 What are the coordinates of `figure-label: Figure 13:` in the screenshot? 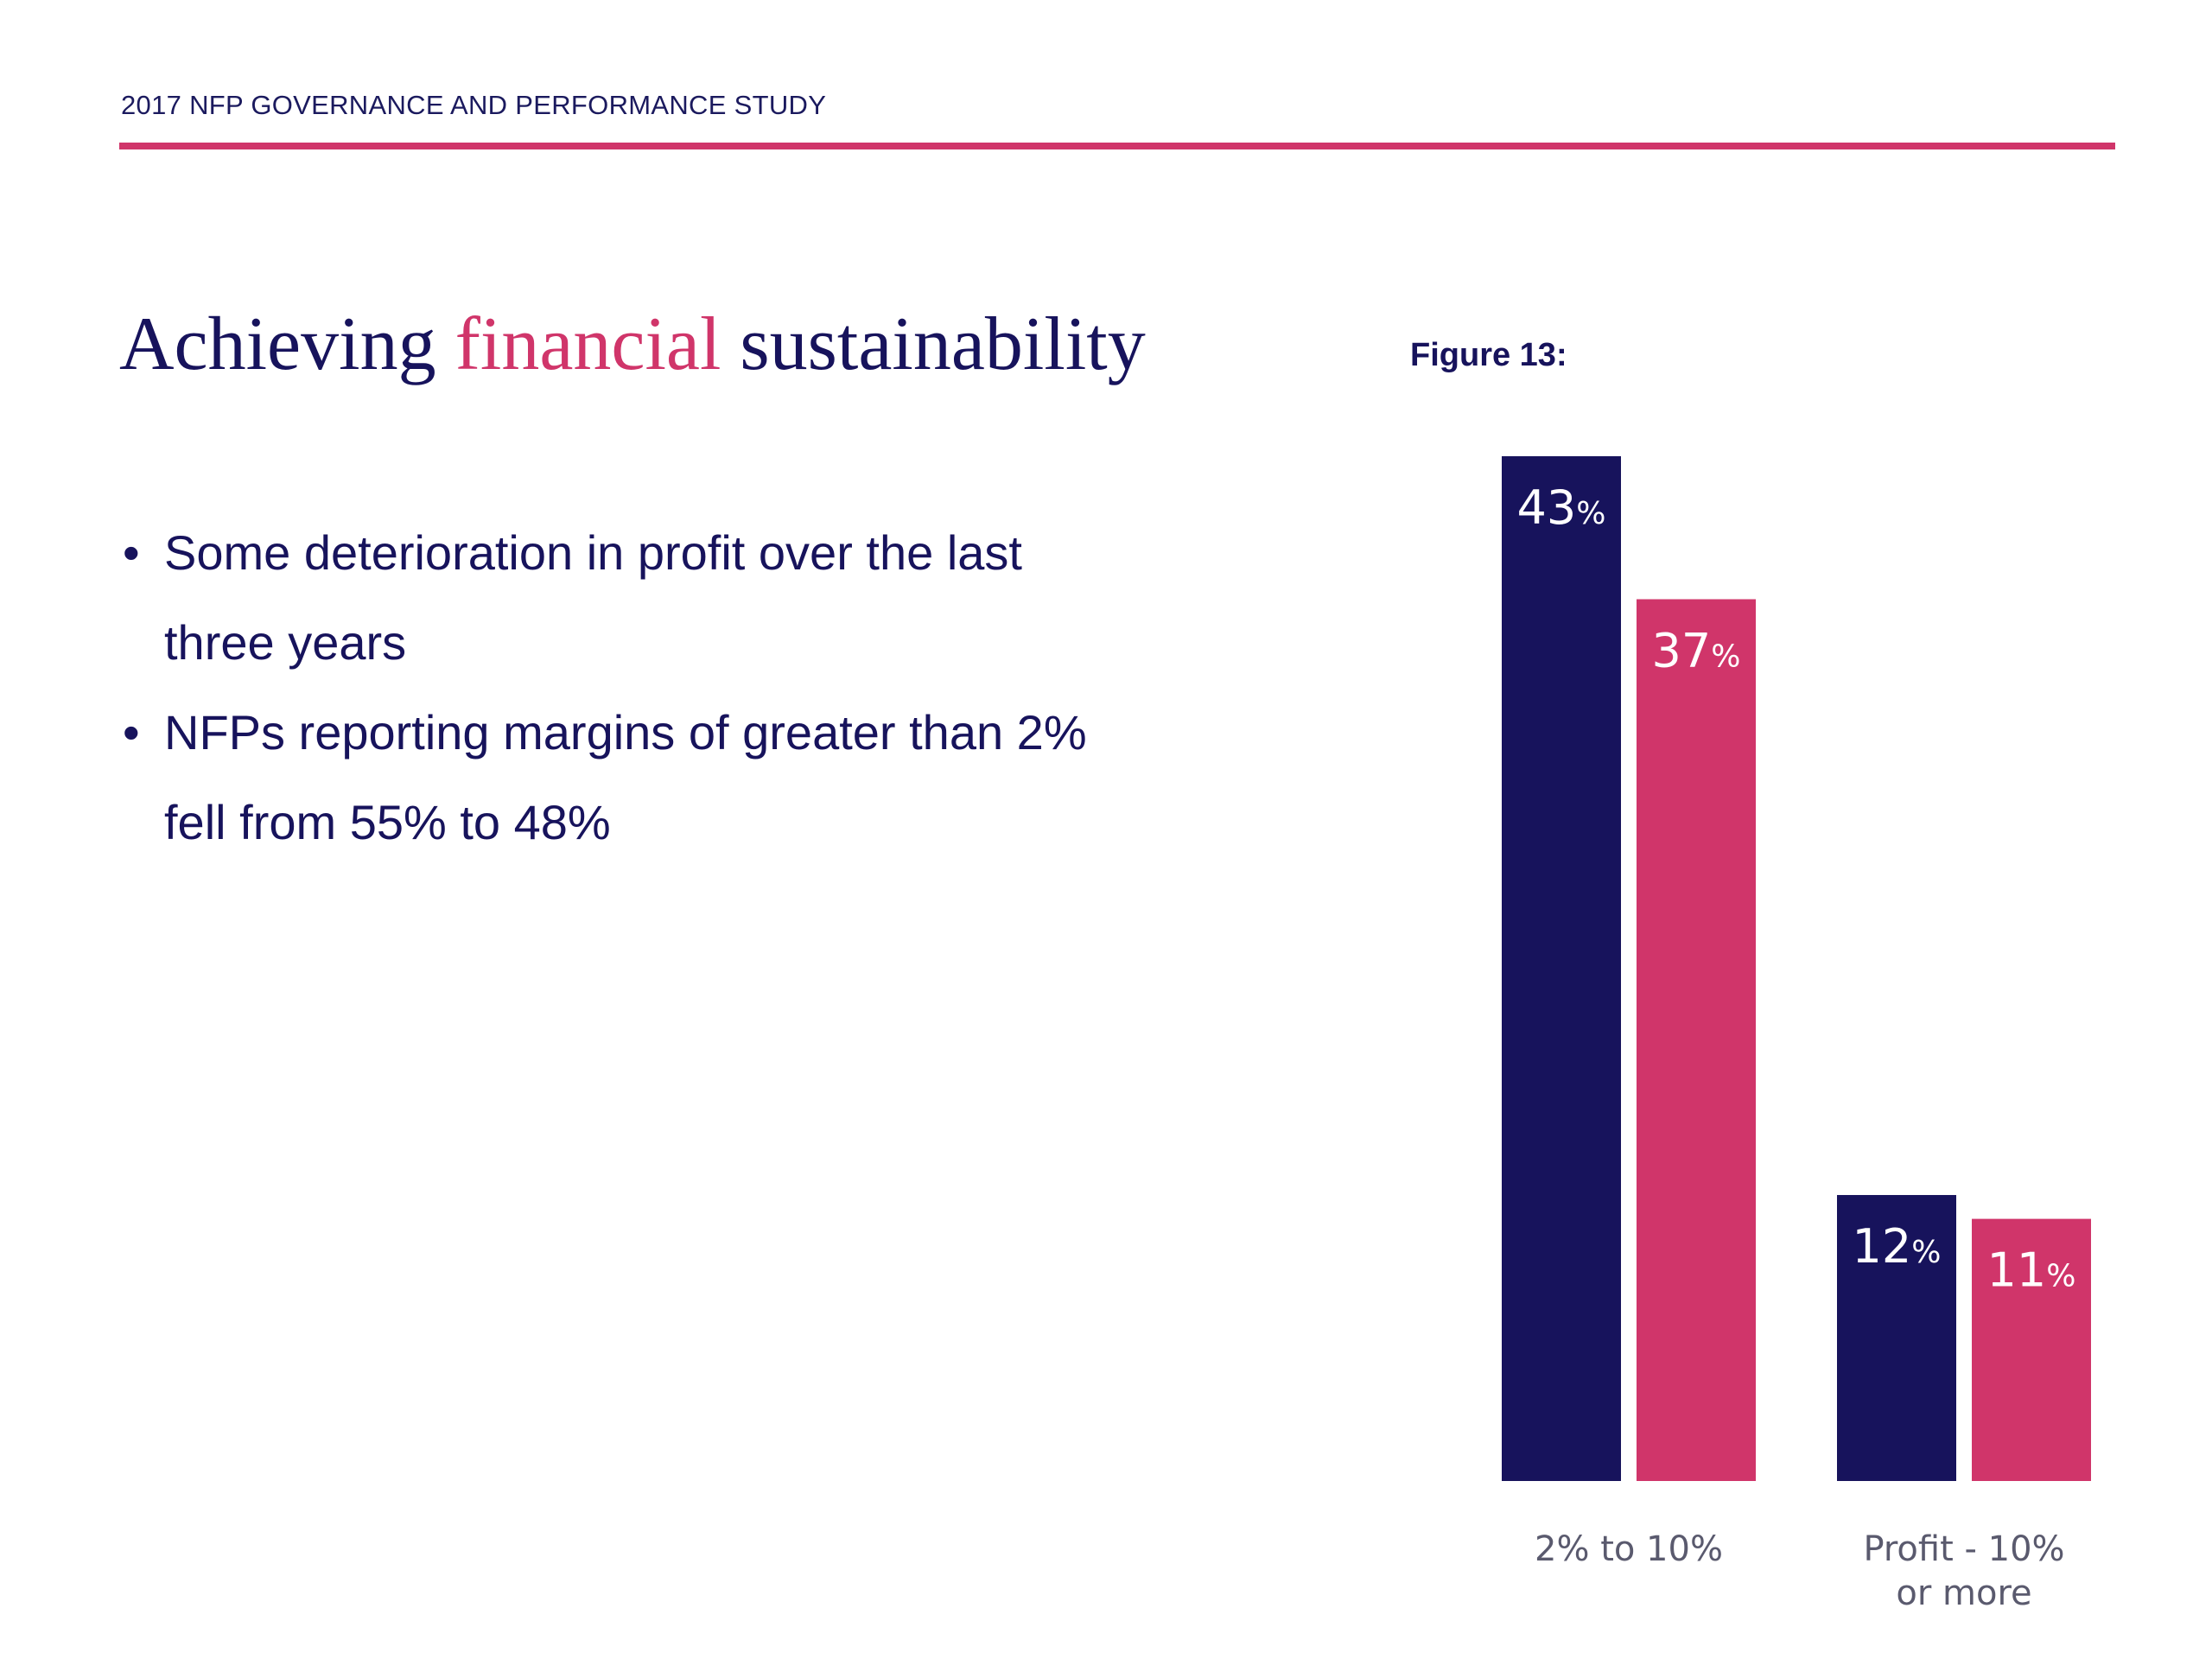 It's located at (1488, 355).